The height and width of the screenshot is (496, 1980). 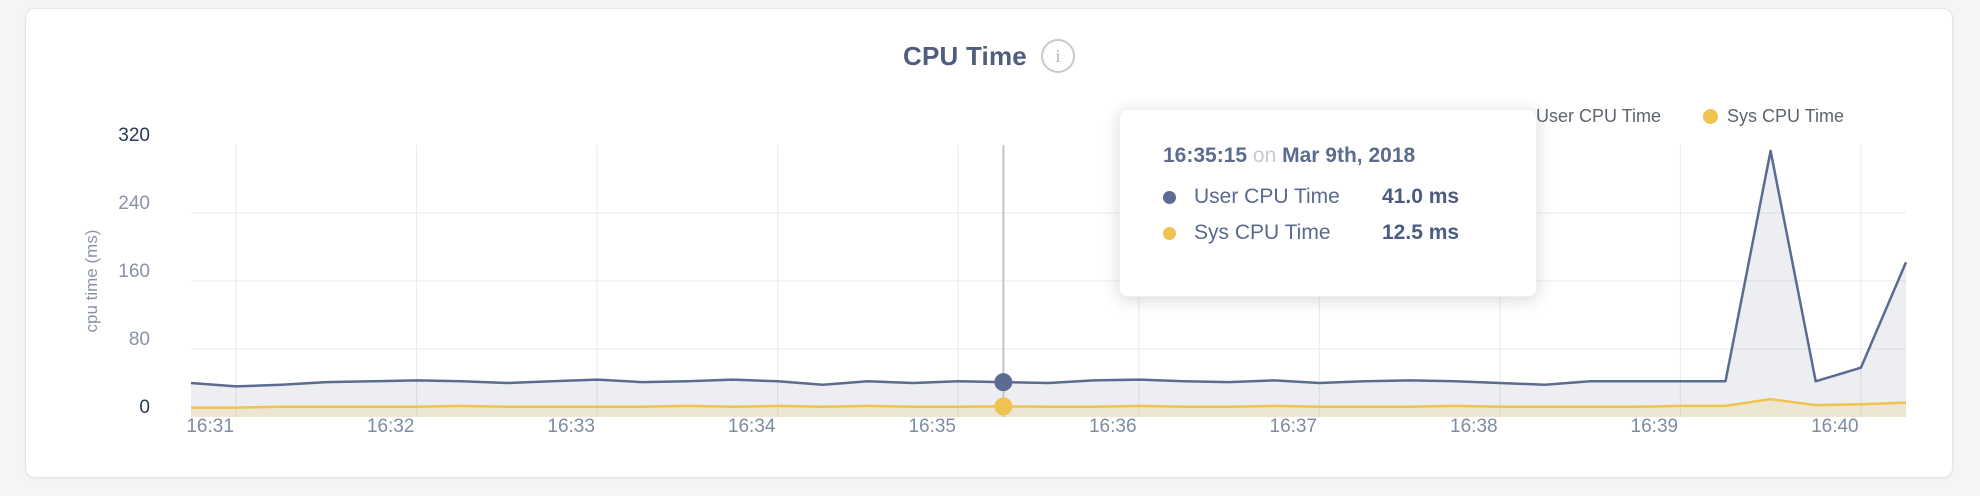 What do you see at coordinates (1421, 232) in the screenshot?
I see `tooltip-series-value: 12.5 ms` at bounding box center [1421, 232].